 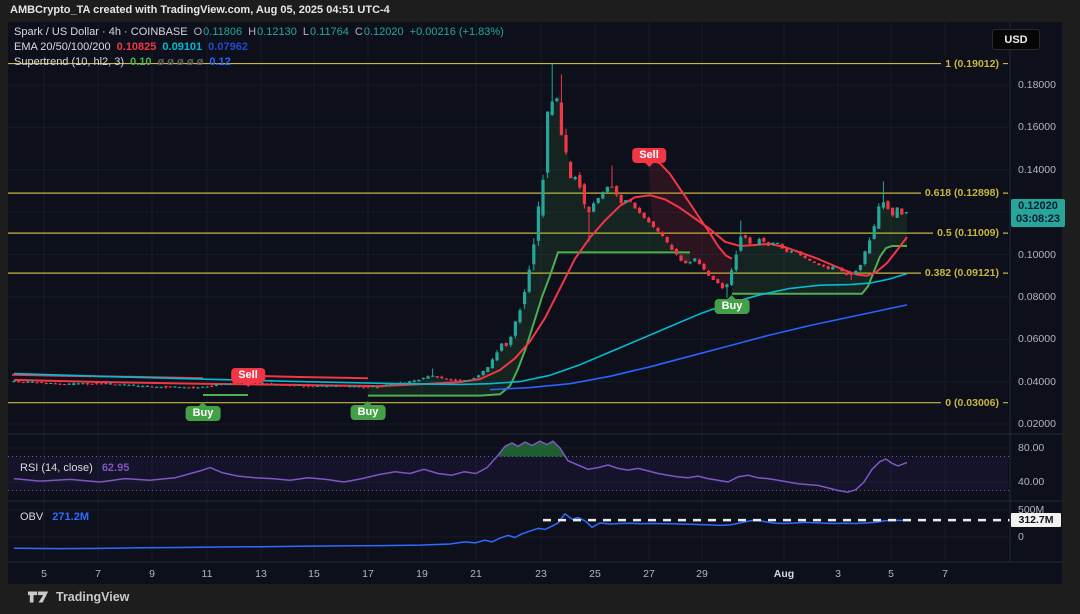 What do you see at coordinates (198, 32) in the screenshot?
I see `ohlc-key: O` at bounding box center [198, 32].